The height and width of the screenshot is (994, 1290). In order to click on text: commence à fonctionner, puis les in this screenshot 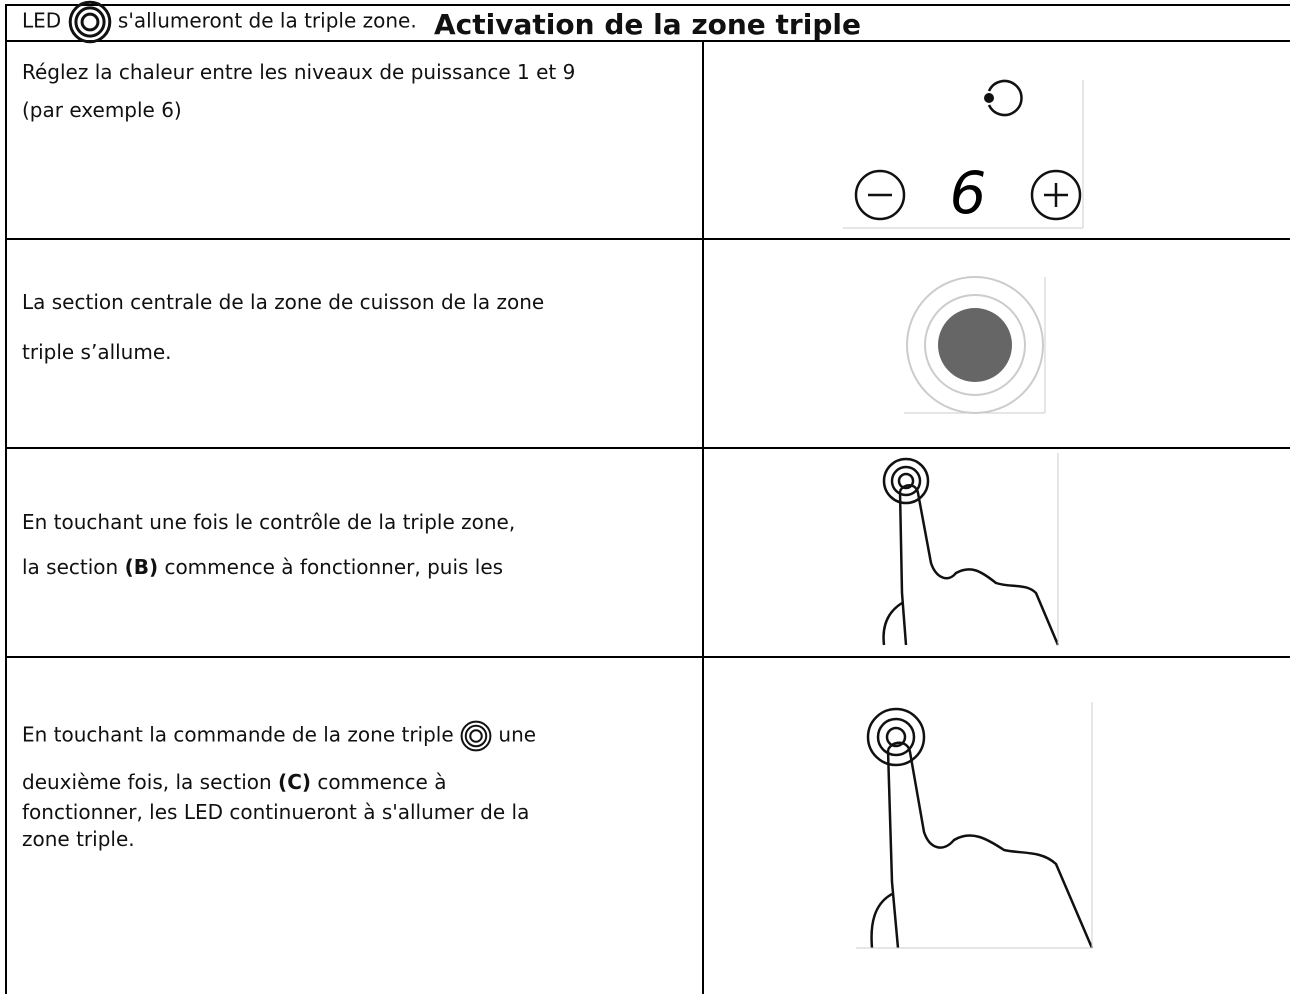, I will do `click(331, 567)`.